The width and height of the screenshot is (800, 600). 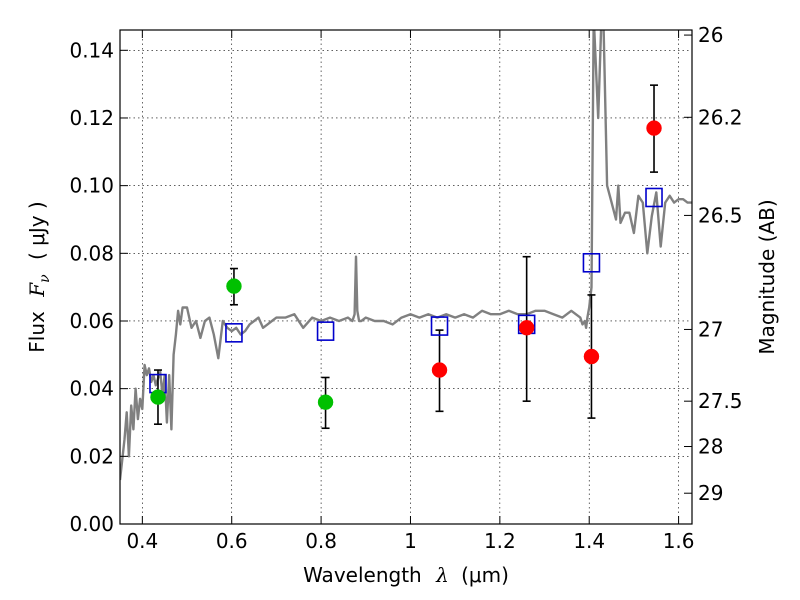 I want to click on y2-tick-label: 29, so click(x=710, y=493).